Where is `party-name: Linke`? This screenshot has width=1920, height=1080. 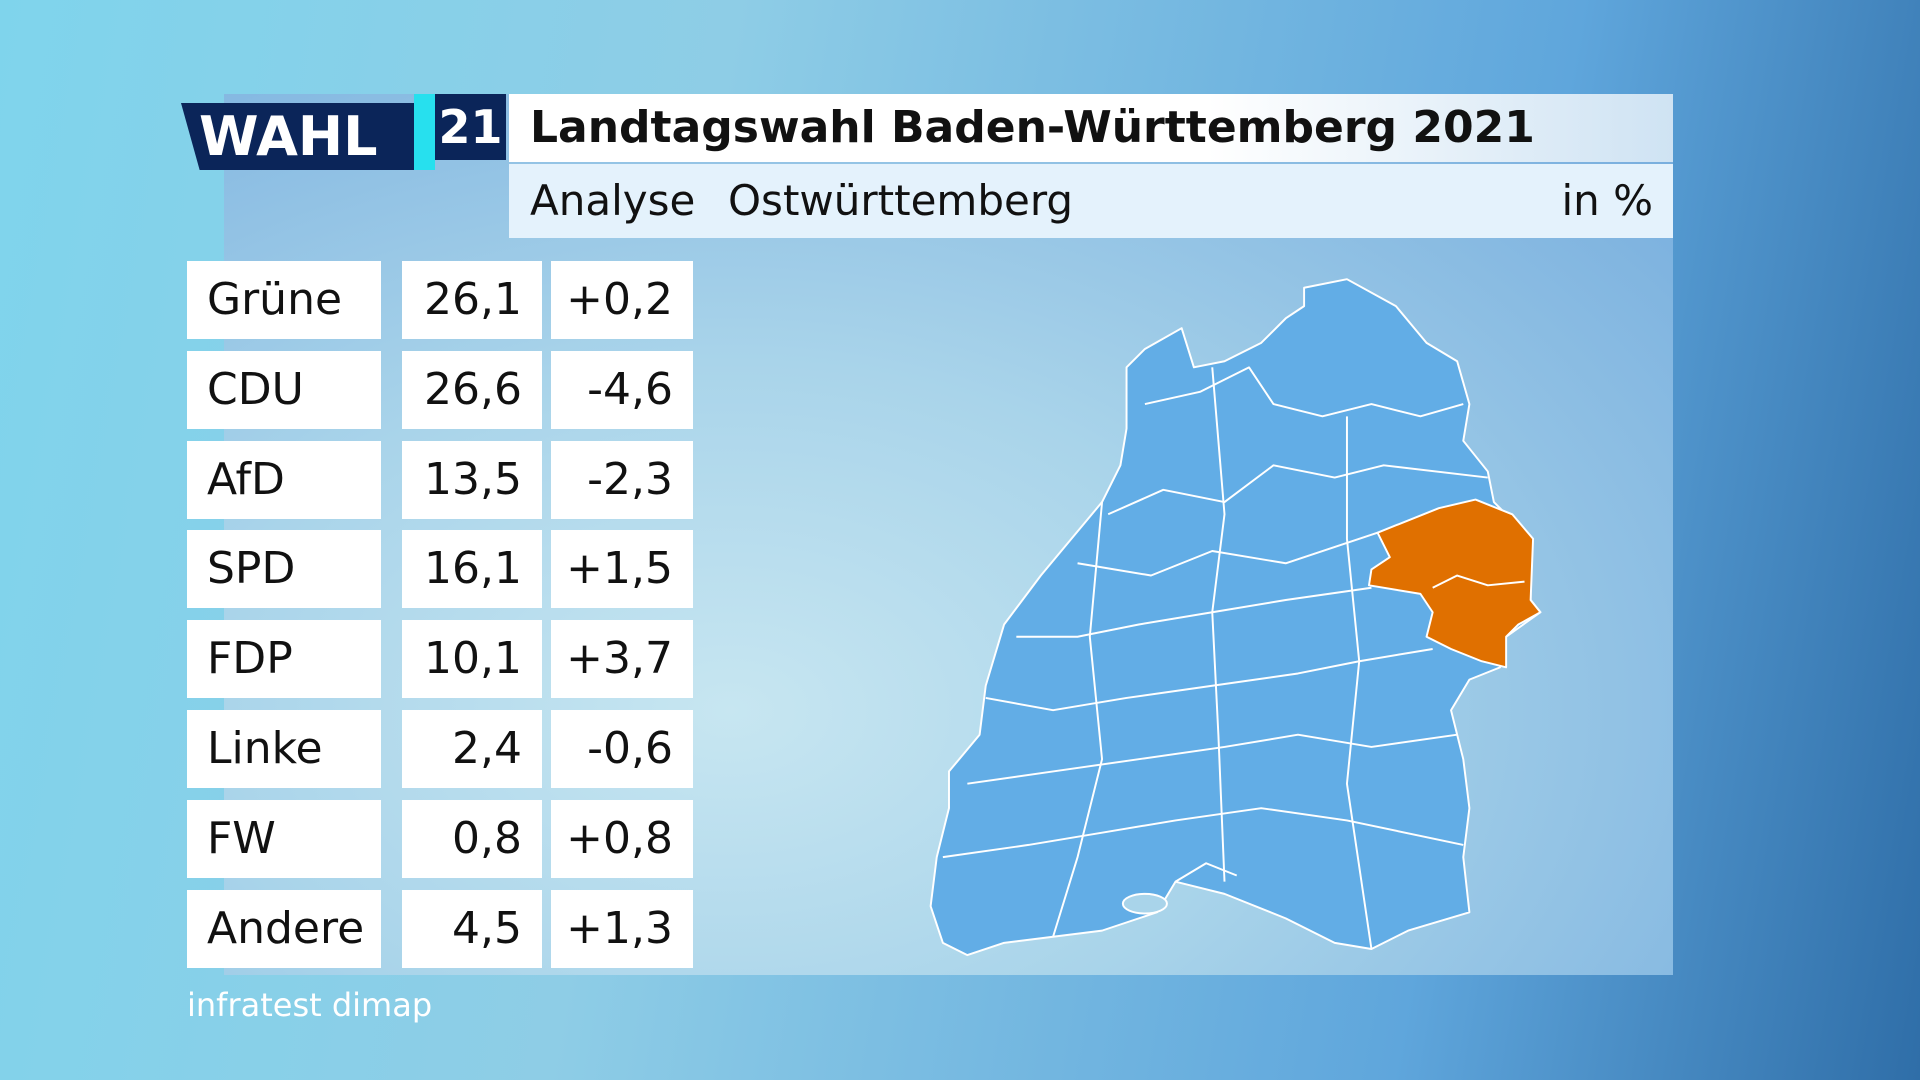
party-name: Linke is located at coordinates (284, 749).